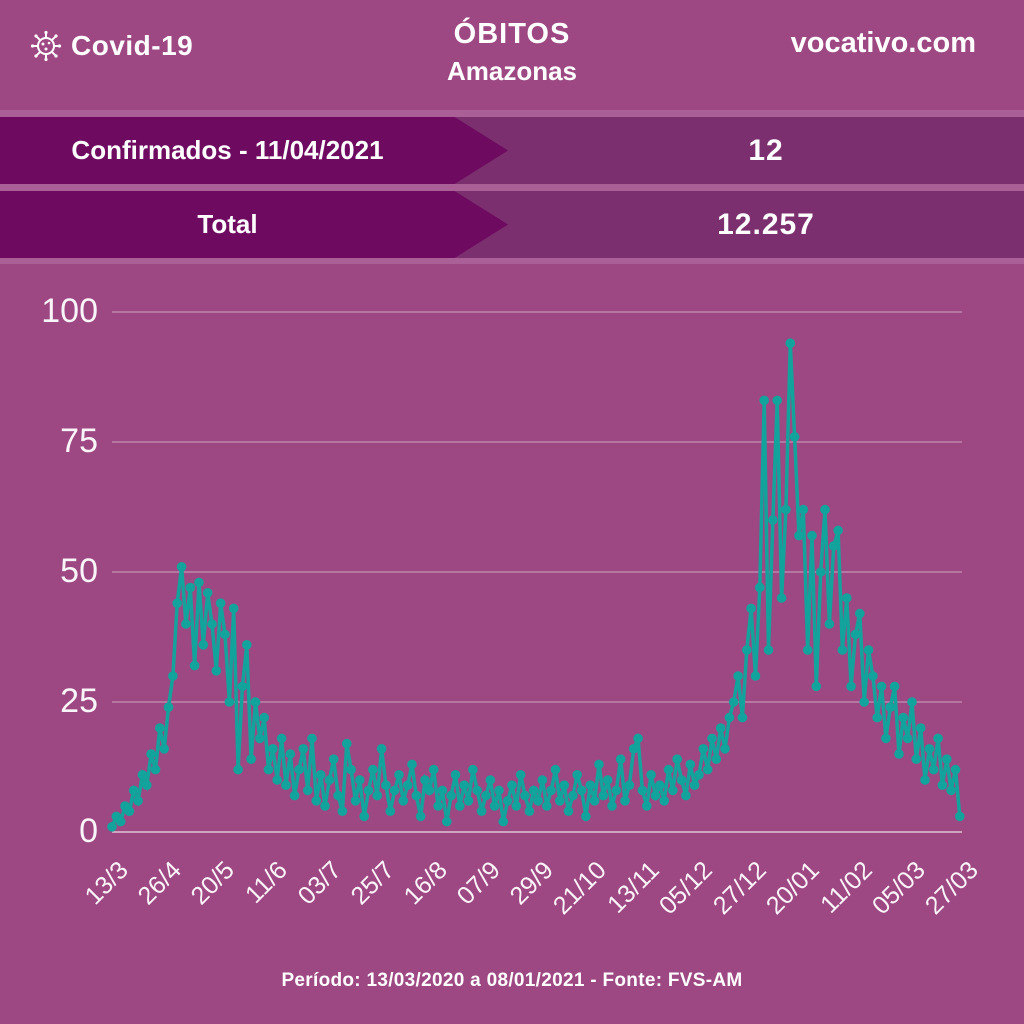 Image resolution: width=1024 pixels, height=1024 pixels. What do you see at coordinates (46, 46) in the screenshot?
I see `virus-icon` at bounding box center [46, 46].